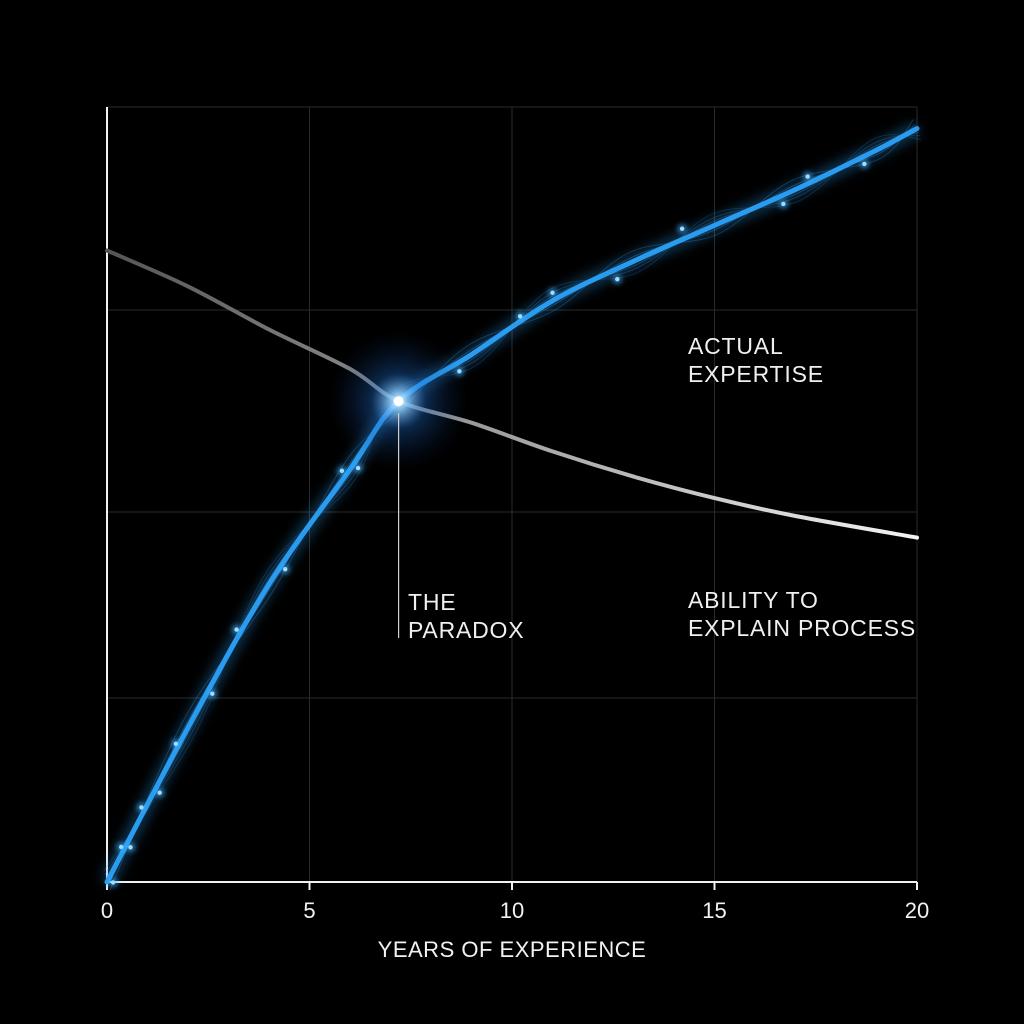  What do you see at coordinates (398, 401) in the screenshot?
I see `paradox-point` at bounding box center [398, 401].